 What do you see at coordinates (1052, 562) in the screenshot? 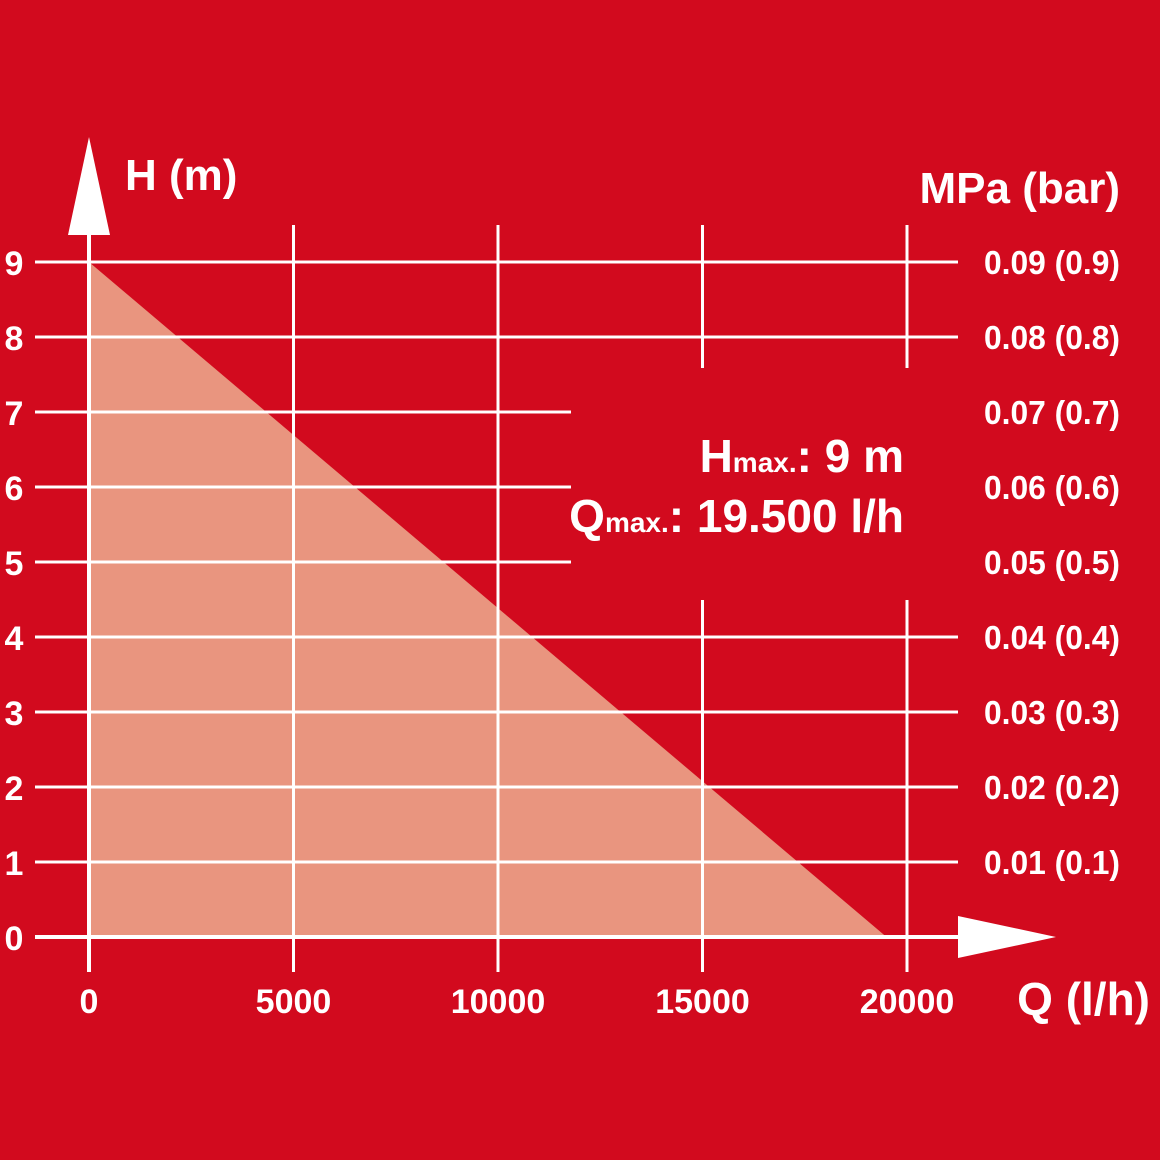
I see `y2-tick-label: 0.05 (0.5)` at bounding box center [1052, 562].